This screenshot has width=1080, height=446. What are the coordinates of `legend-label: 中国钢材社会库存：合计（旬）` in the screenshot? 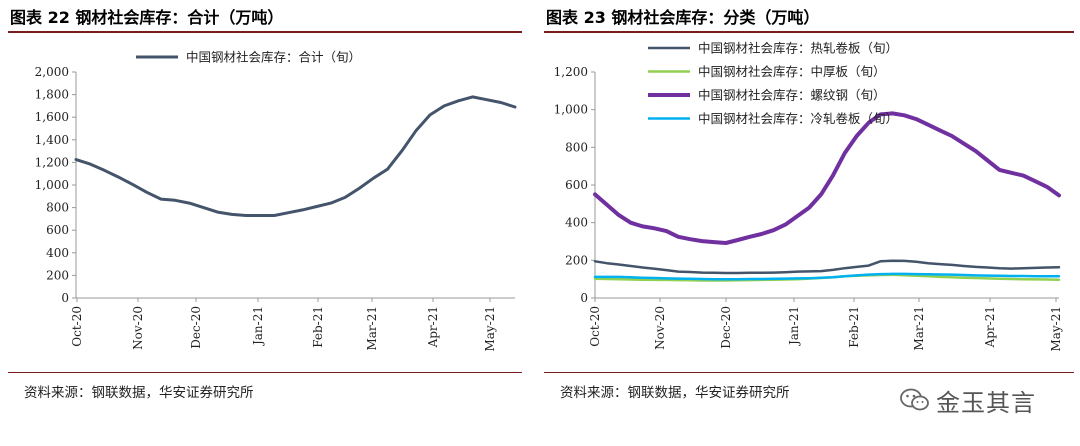 It's located at (273, 57).